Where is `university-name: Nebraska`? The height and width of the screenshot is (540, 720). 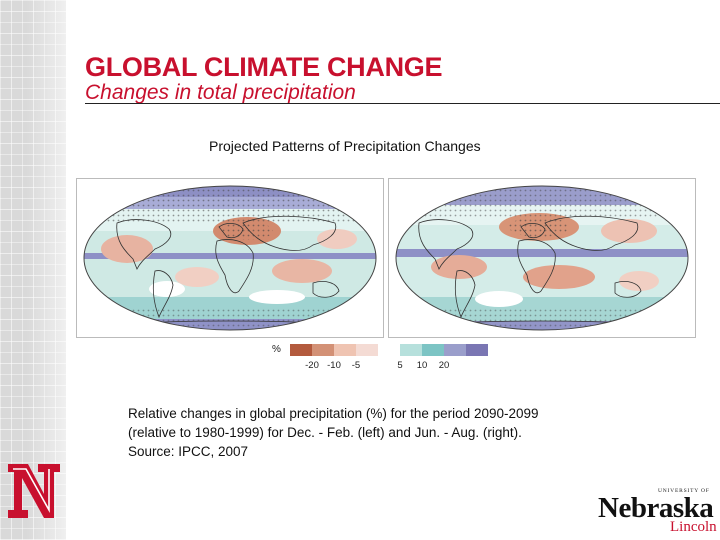
university-name: Nebraska is located at coordinates (656, 508).